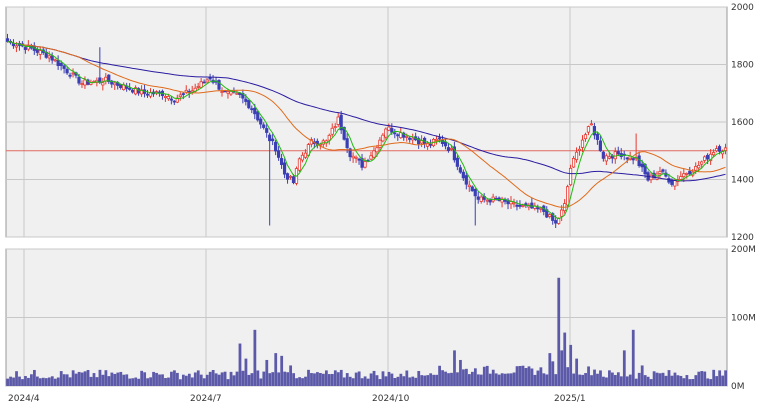 This screenshot has height=407, width=763. Describe the element at coordinates (391, 399) in the screenshot. I see `x-tick-label: 2024/10` at that location.